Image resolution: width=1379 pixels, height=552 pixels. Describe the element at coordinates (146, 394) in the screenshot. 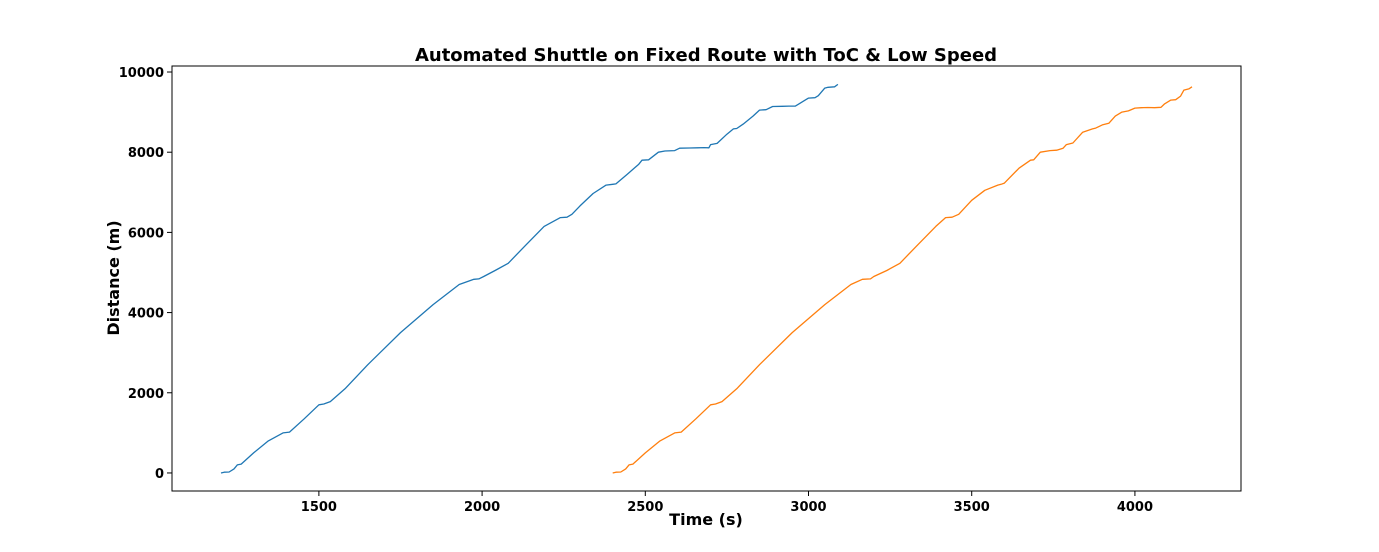

I see `y-tick-label: 2000` at that location.